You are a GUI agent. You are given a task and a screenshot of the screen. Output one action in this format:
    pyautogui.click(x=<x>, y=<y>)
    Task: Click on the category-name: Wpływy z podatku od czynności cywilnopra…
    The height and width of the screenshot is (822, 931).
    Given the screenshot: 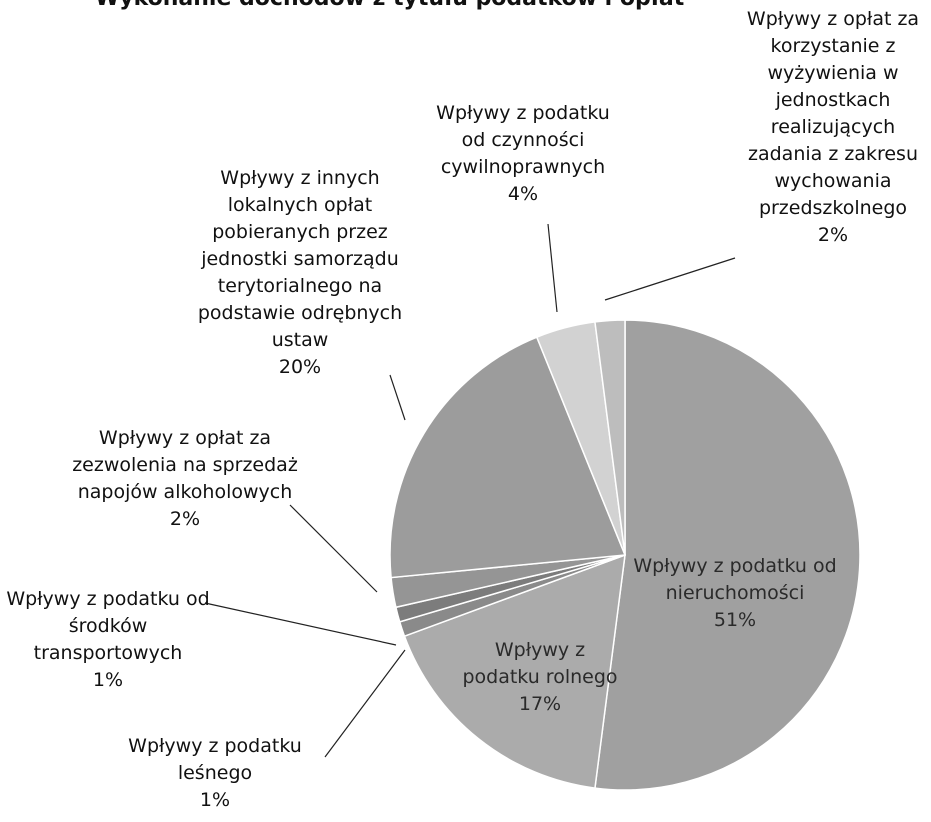 What is the action you would take?
    pyautogui.click(x=523, y=140)
    